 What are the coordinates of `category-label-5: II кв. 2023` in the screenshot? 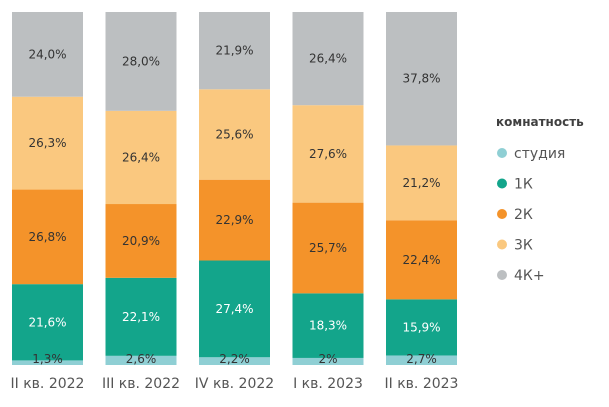 It's located at (422, 384).